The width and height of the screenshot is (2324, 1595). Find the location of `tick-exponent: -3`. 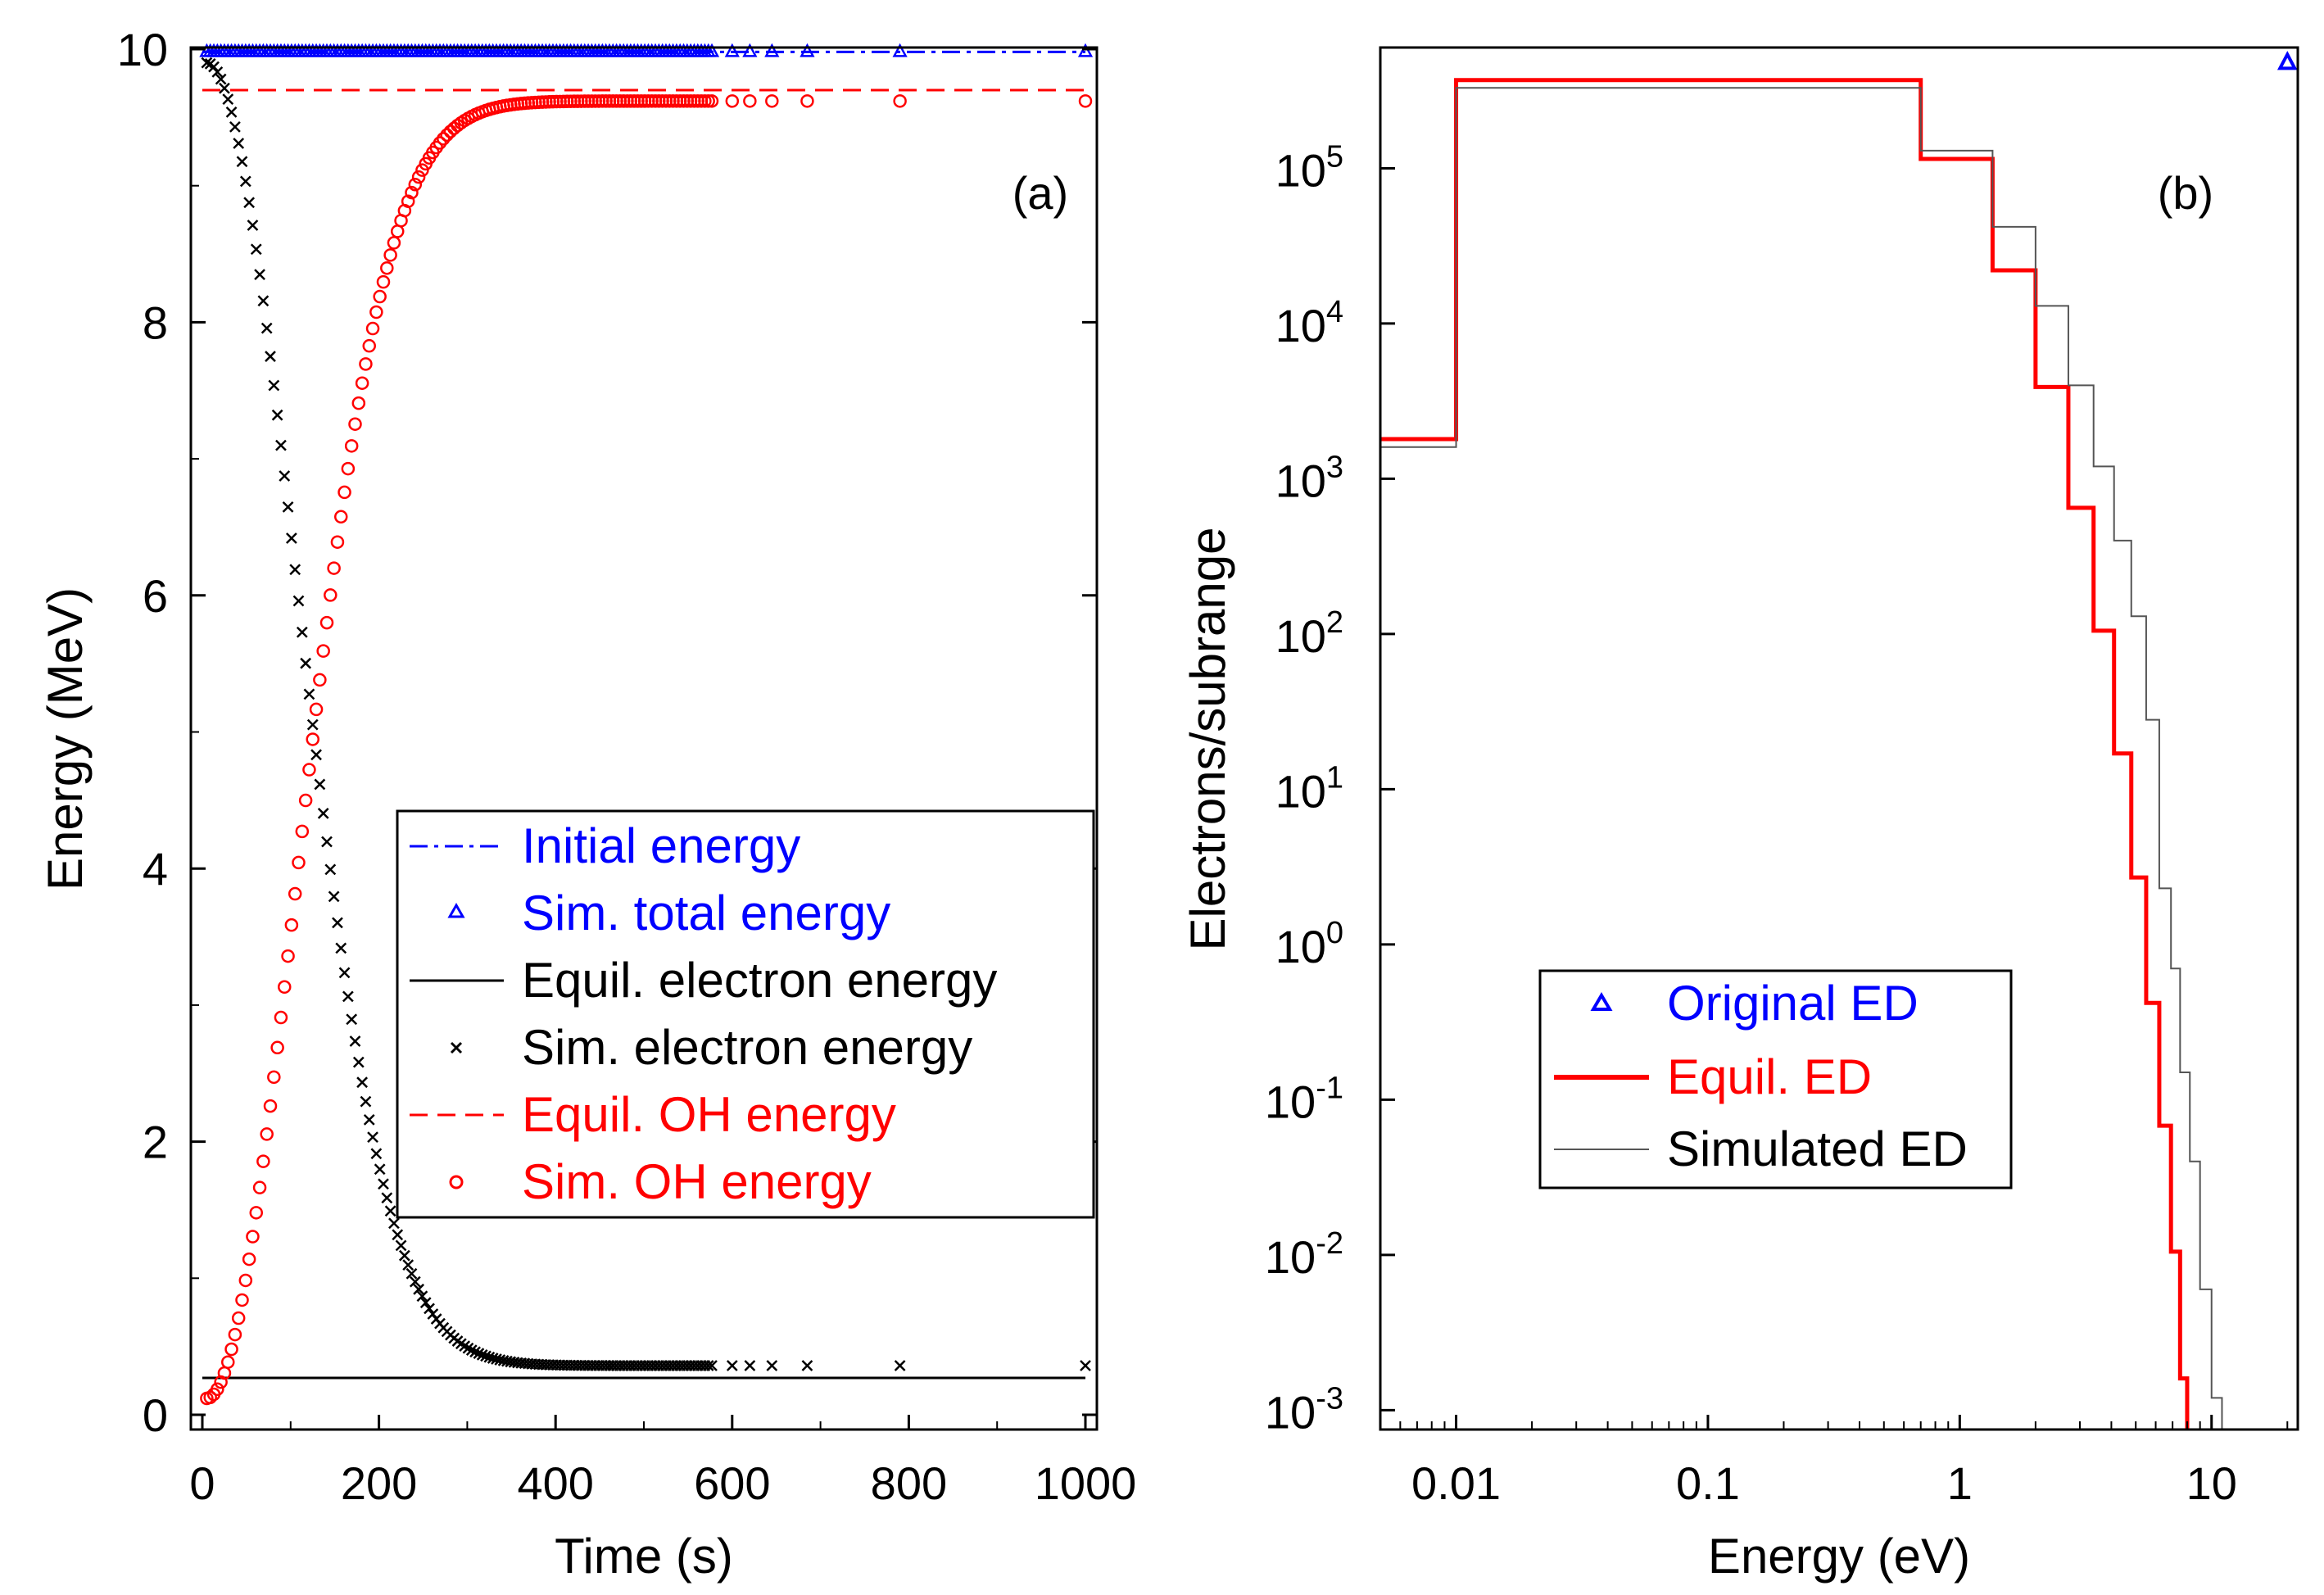

tick-exponent: -3 is located at coordinates (1329, 1398).